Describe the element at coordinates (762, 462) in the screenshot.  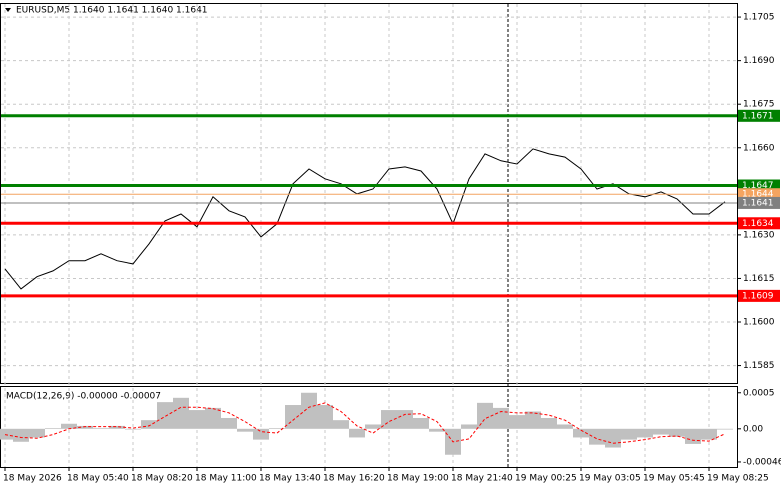
I see `y-tick-label: -0.00046` at that location.